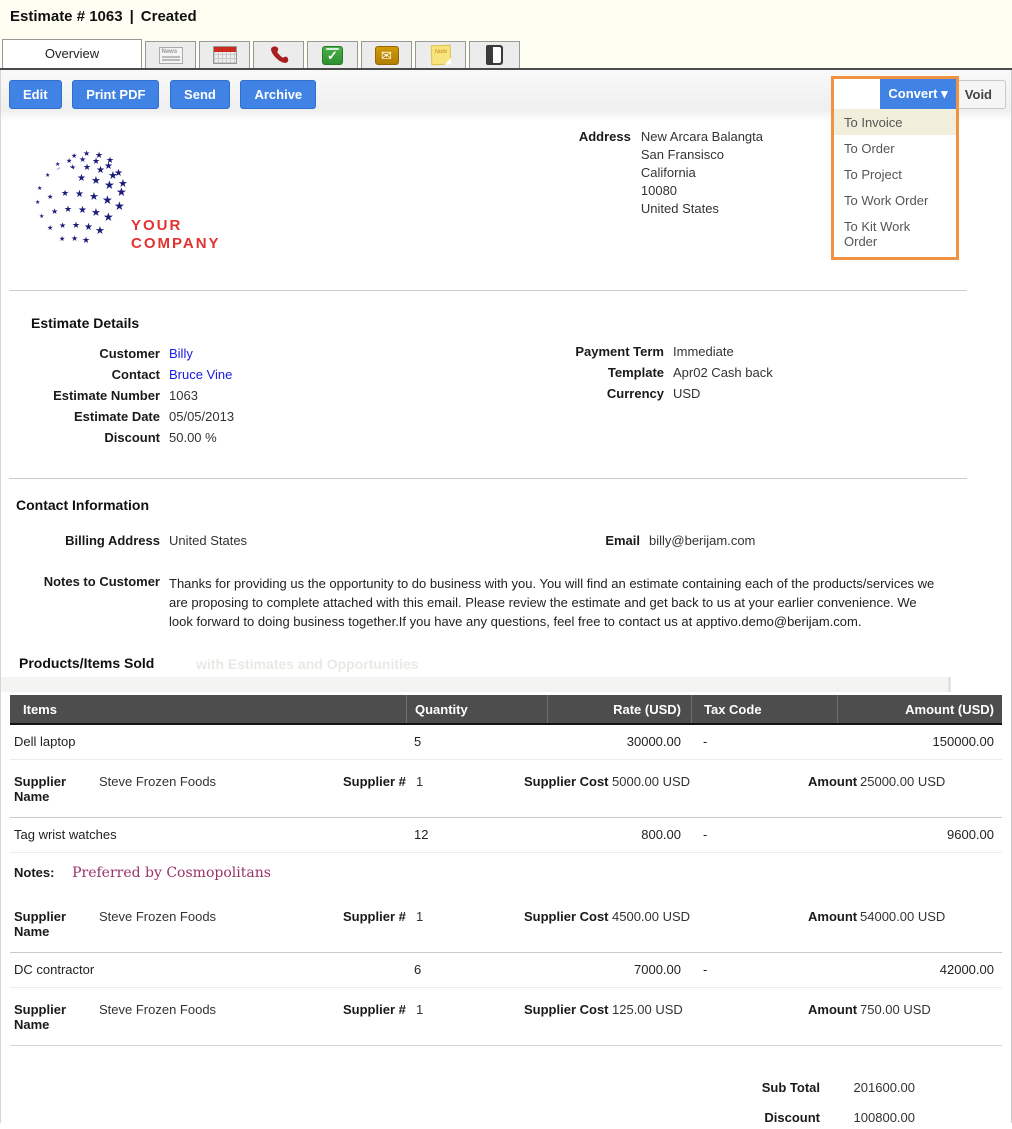  What do you see at coordinates (963, 741) in the screenshot?
I see `item-amount: 150000.00` at bounding box center [963, 741].